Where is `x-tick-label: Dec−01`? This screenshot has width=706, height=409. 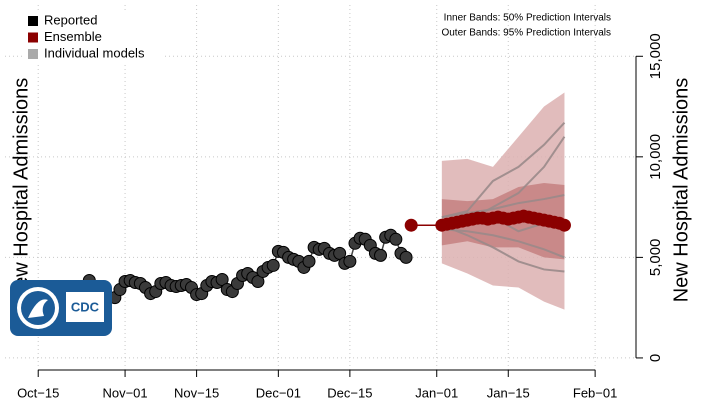
x-tick-label: Dec−01 is located at coordinates (278, 392).